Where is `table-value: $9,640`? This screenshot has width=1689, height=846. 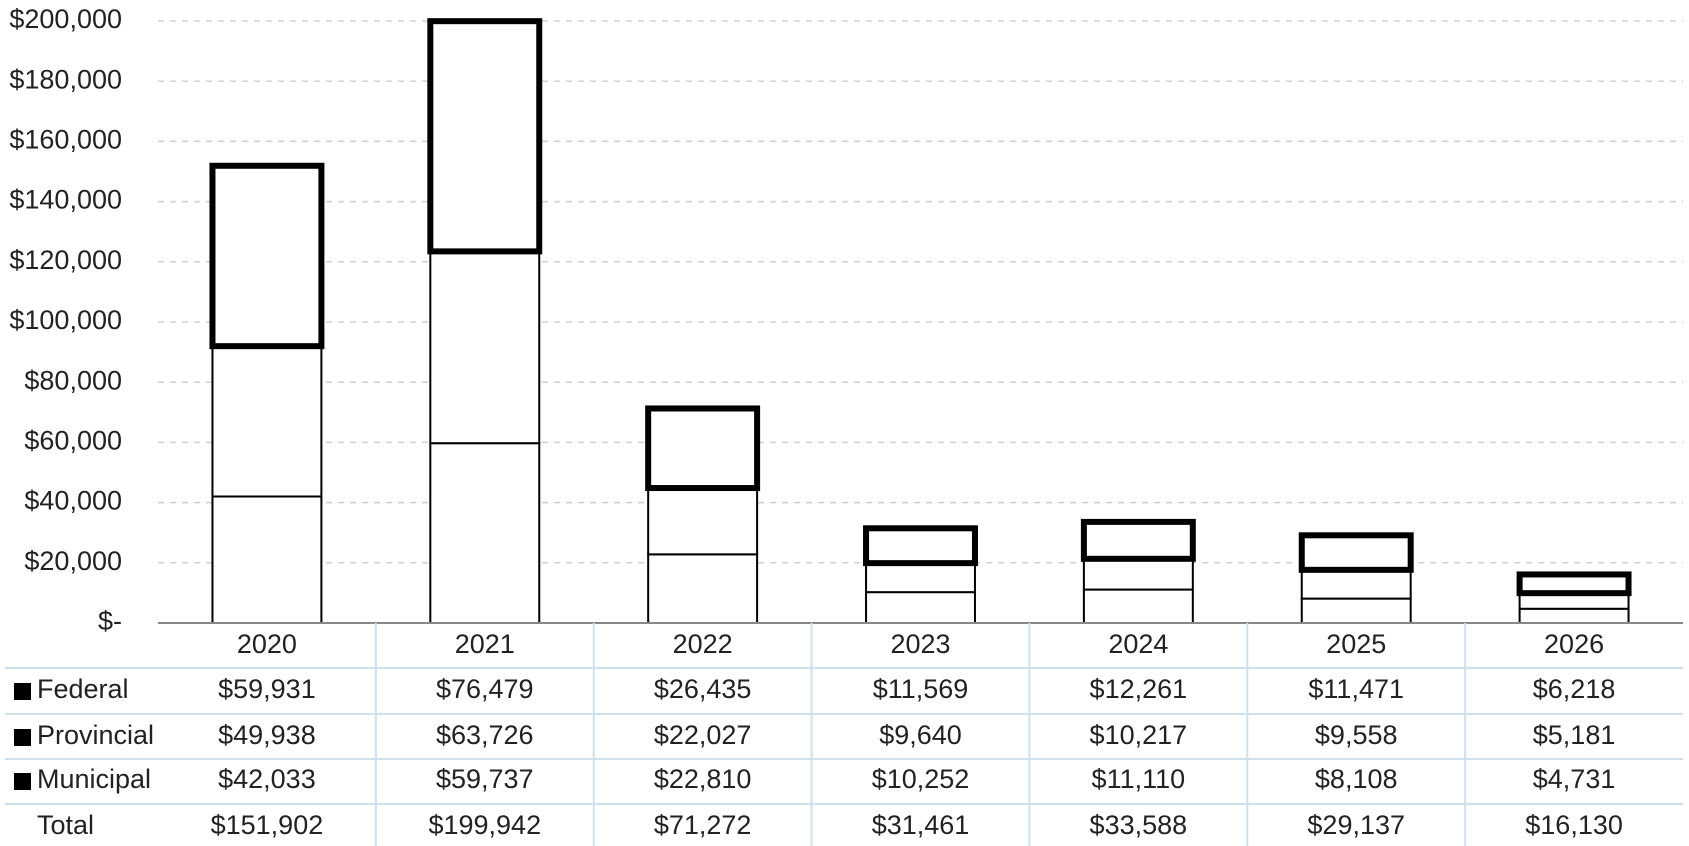
table-value: $9,640 is located at coordinates (920, 735).